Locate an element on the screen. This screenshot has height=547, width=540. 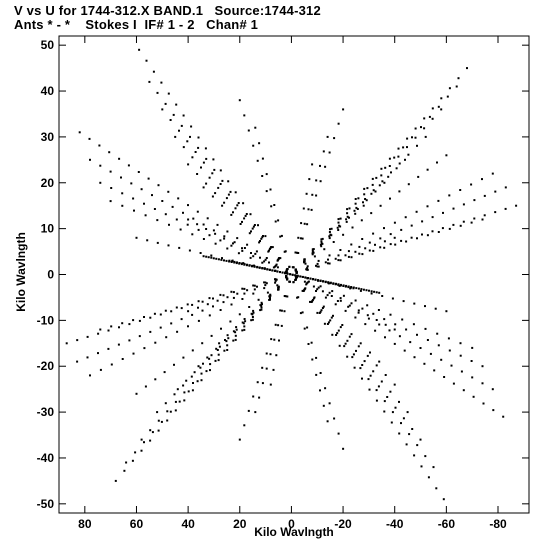
x-tick-label: 80 is located at coordinates (85, 524).